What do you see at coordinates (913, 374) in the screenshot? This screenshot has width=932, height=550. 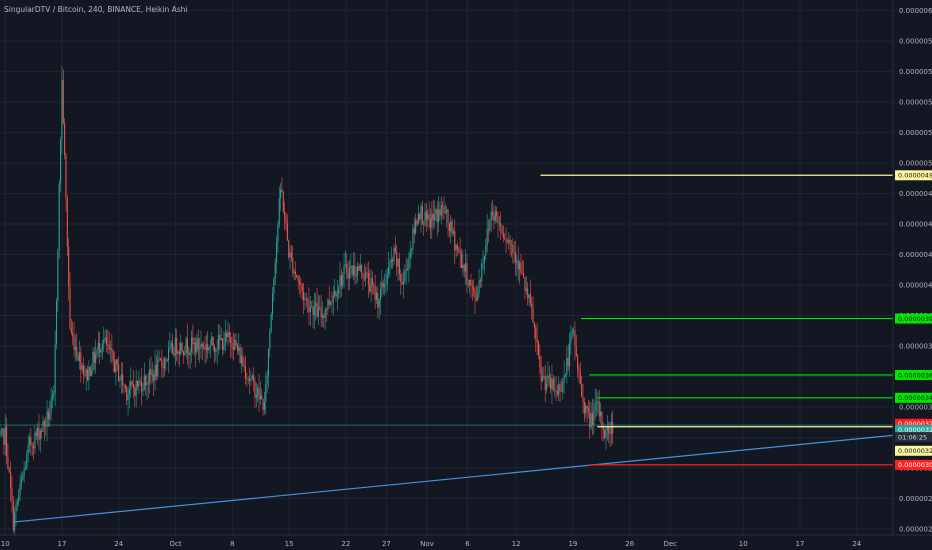 I see `level-badge: 0.00000361` at bounding box center [913, 374].